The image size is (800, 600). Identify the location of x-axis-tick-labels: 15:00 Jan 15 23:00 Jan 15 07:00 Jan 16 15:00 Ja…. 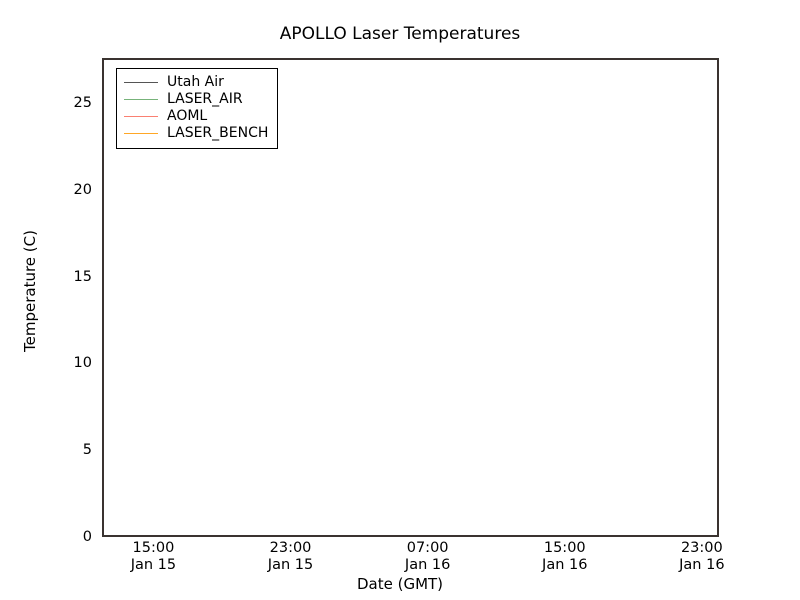
(413, 562).